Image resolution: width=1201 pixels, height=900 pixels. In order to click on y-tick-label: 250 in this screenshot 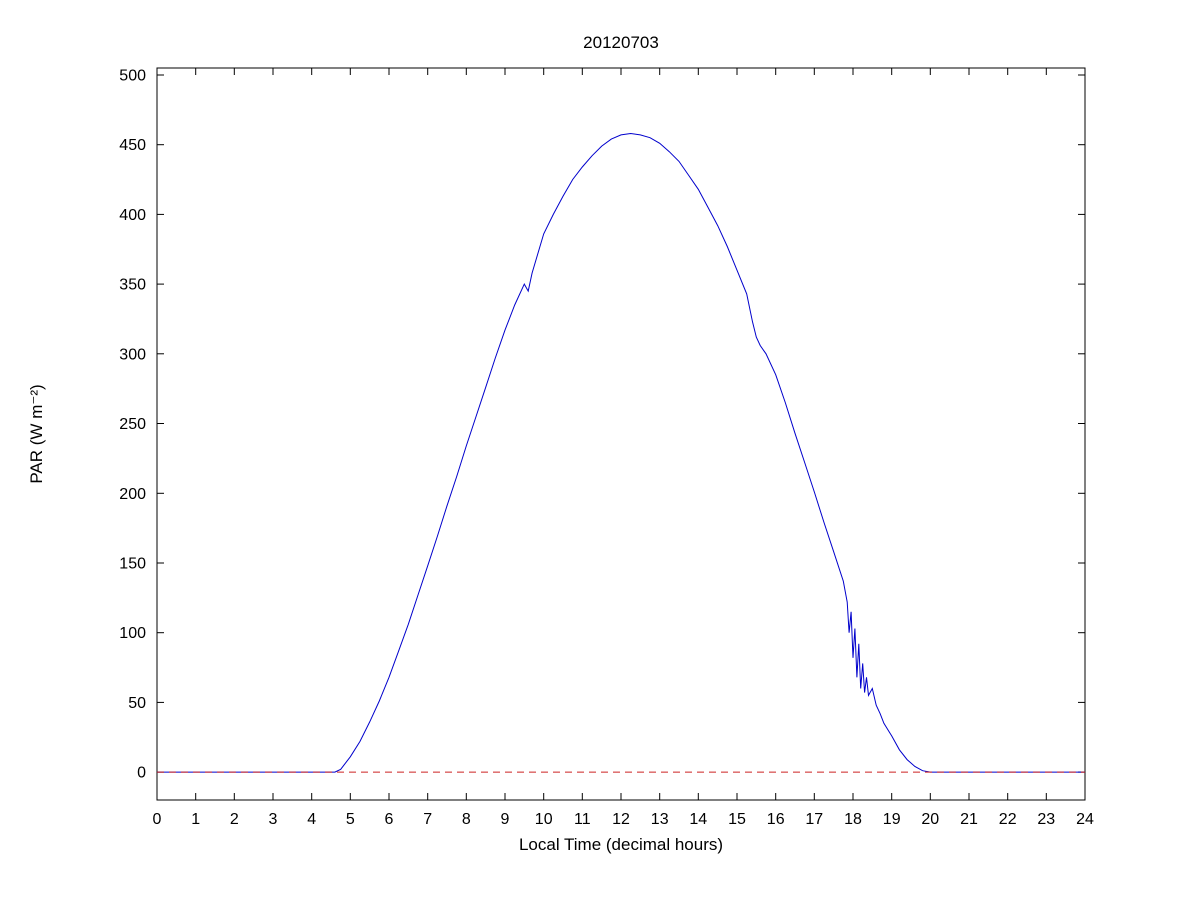, I will do `click(132, 424)`.